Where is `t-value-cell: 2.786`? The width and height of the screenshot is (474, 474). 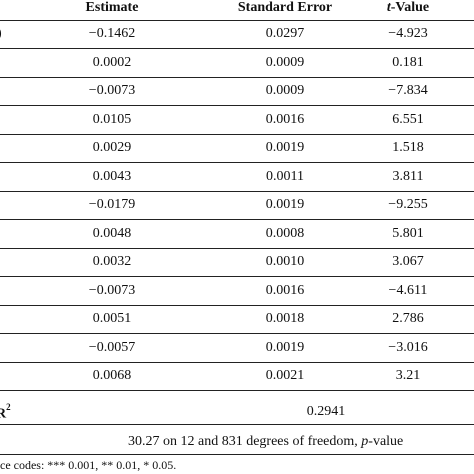
t-value-cell: 2.786 is located at coordinates (408, 318).